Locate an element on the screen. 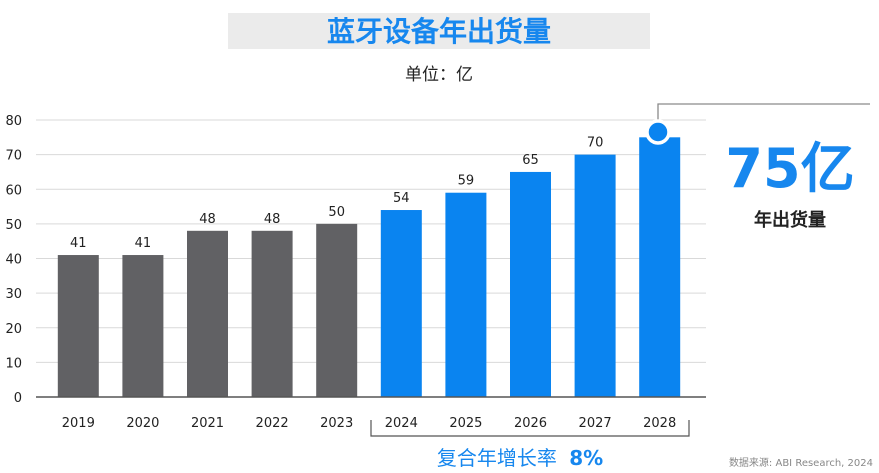 Image resolution: width=879 pixels, height=473 pixels. x-tick-label-2027: 2027 is located at coordinates (595, 423).